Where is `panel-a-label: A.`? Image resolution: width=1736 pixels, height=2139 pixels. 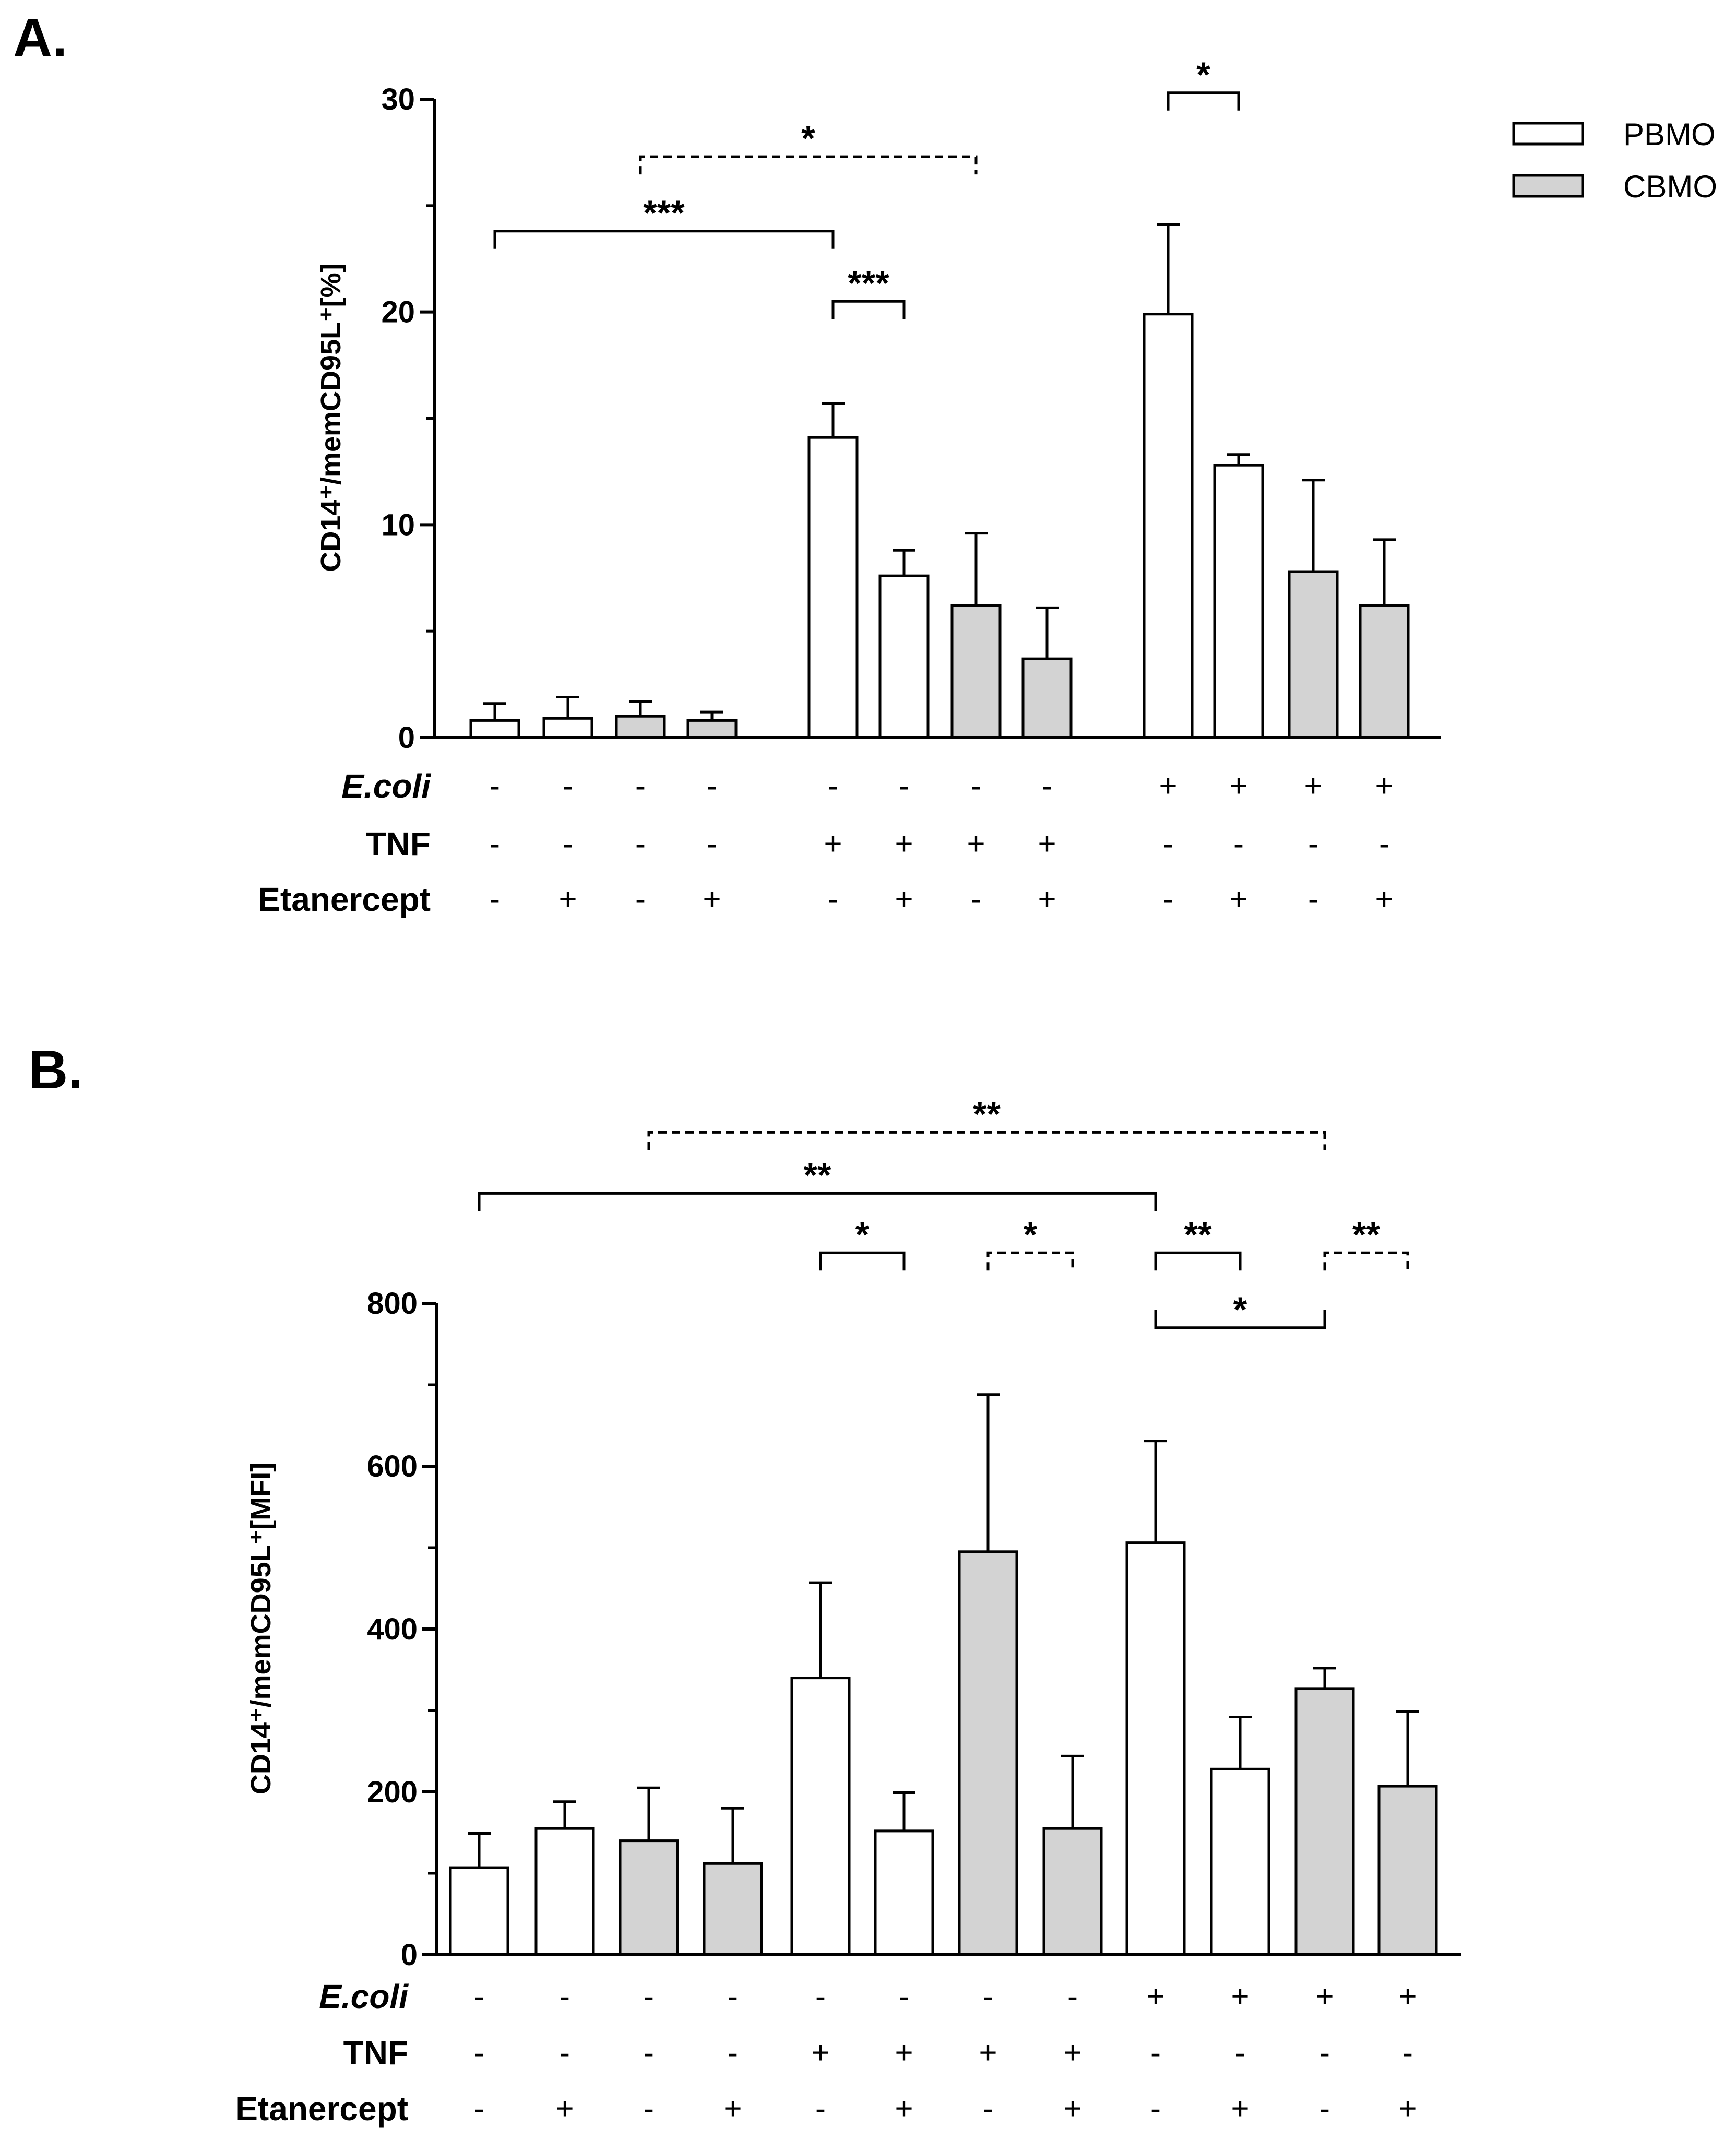 panel-a-label: A. is located at coordinates (40, 38).